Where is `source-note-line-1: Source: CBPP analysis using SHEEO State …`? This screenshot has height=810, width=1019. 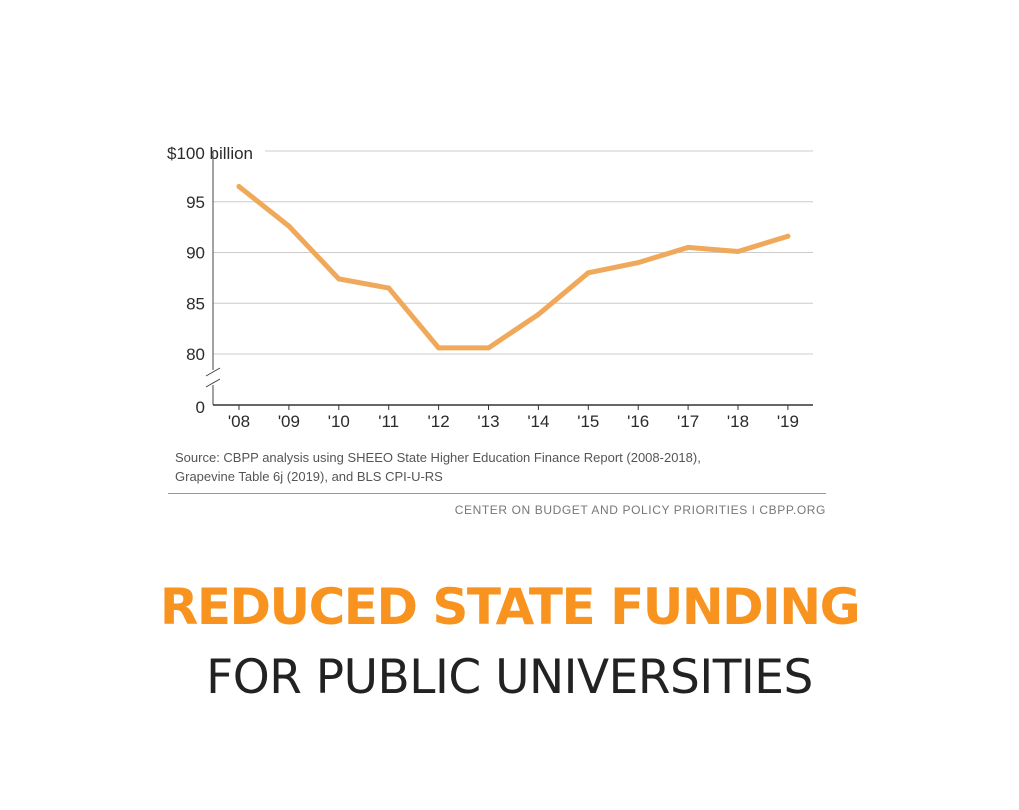
source-note-line-1: Source: CBPP analysis using SHEEO State … is located at coordinates (438, 457).